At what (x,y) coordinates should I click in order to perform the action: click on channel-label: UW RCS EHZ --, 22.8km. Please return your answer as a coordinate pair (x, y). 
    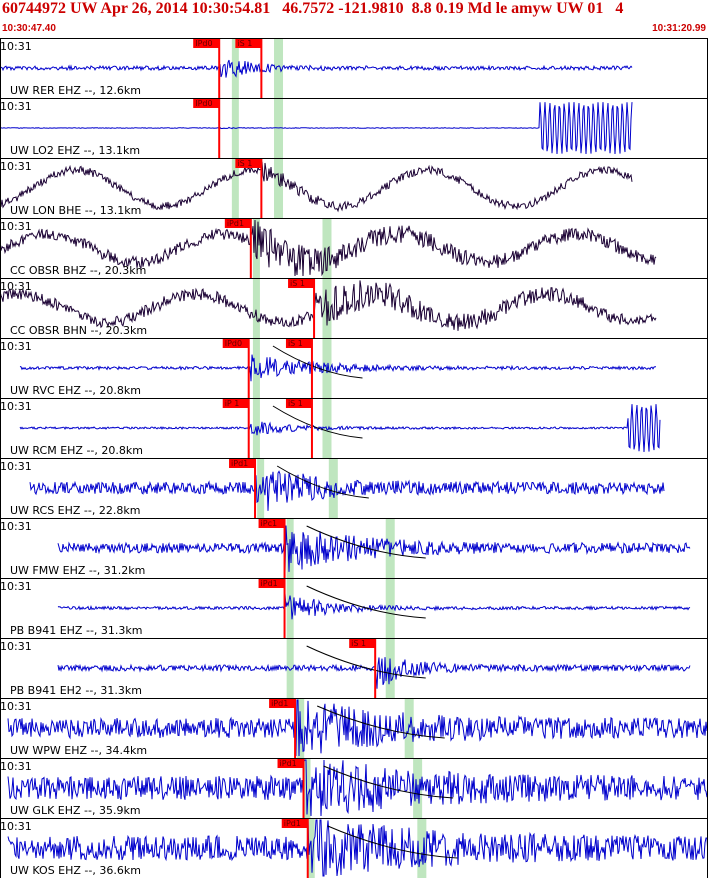
    Looking at the image, I should click on (75, 510).